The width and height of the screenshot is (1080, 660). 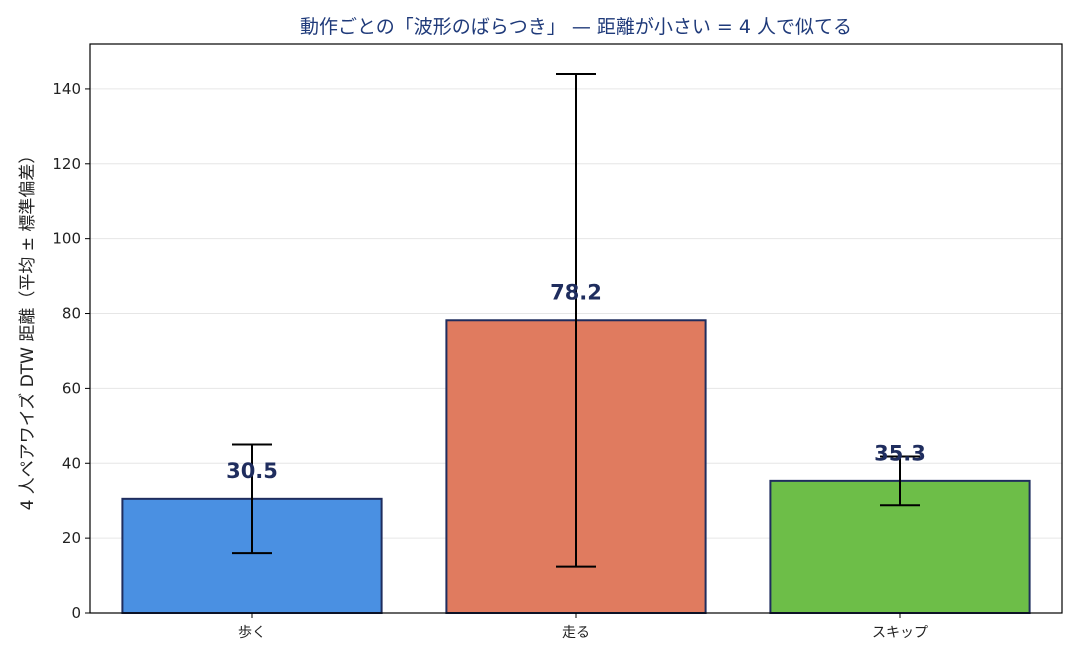 I want to click on x-tick-label: 歩く, so click(x=252, y=633).